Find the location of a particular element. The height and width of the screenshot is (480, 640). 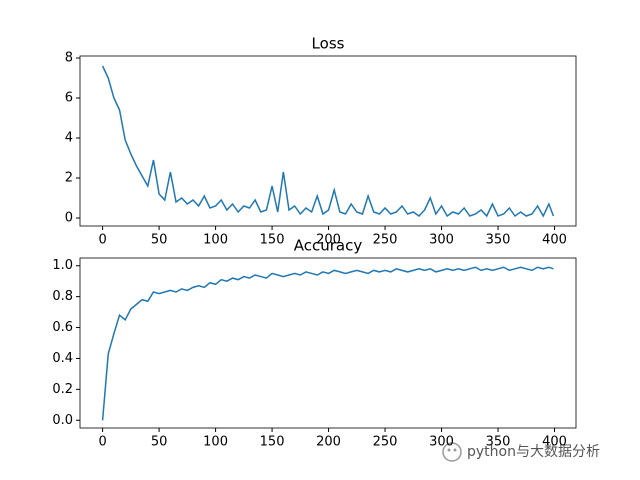

y-tick-label: 0.6 is located at coordinates (62, 327).